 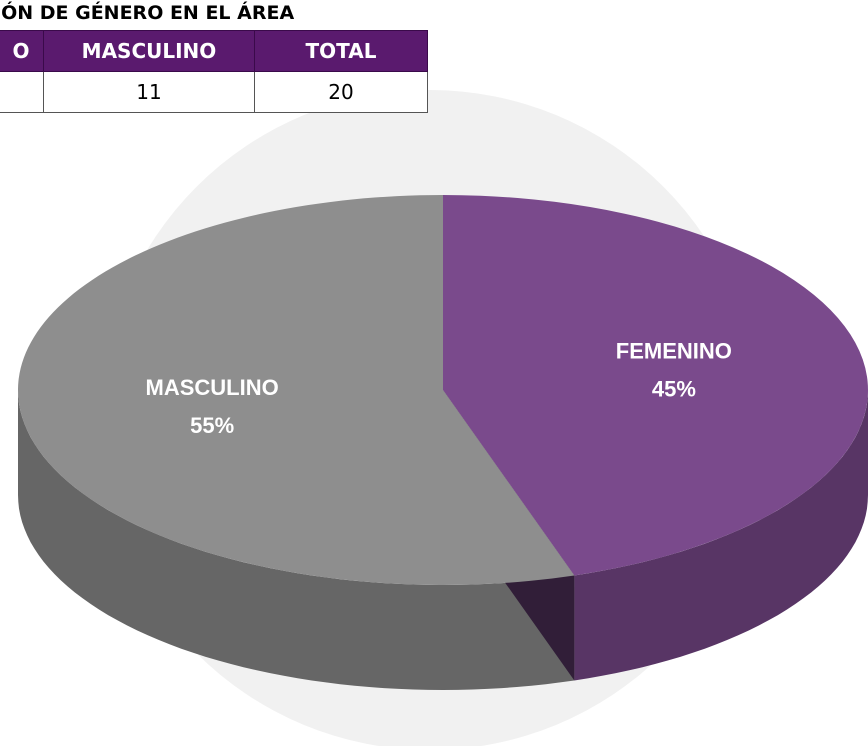 What do you see at coordinates (212, 425) in the screenshot?
I see `value-label: 55%` at bounding box center [212, 425].